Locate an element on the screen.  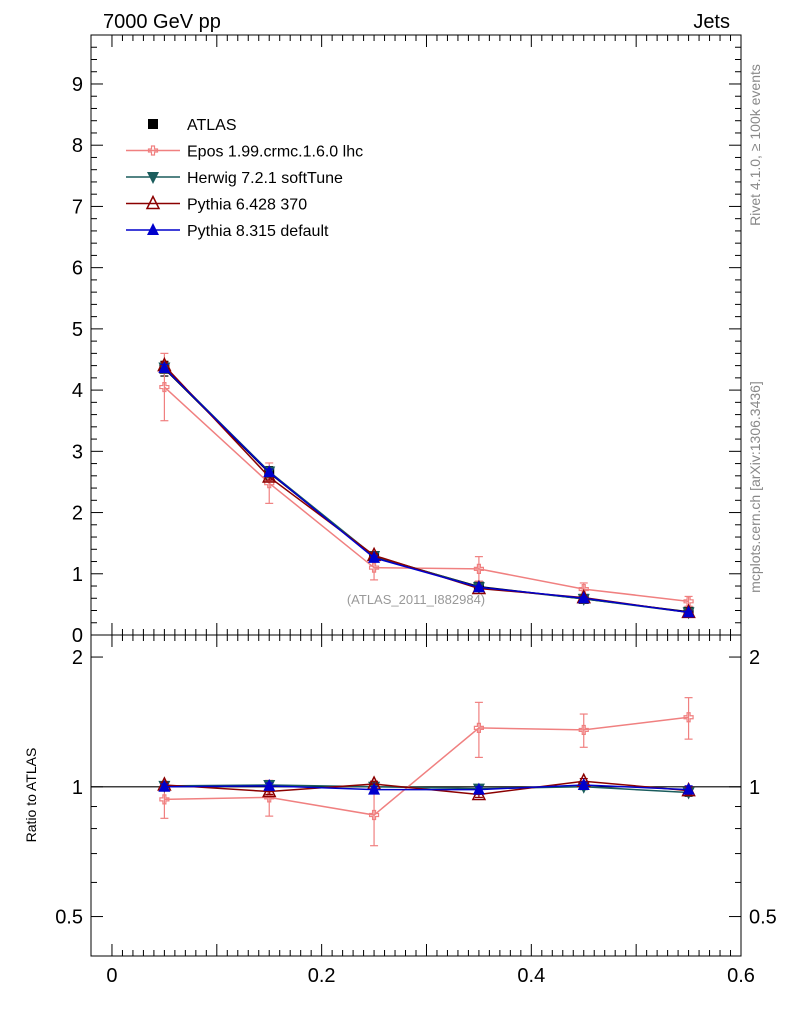
header-left: 7000 GeV pp is located at coordinates (162, 22).